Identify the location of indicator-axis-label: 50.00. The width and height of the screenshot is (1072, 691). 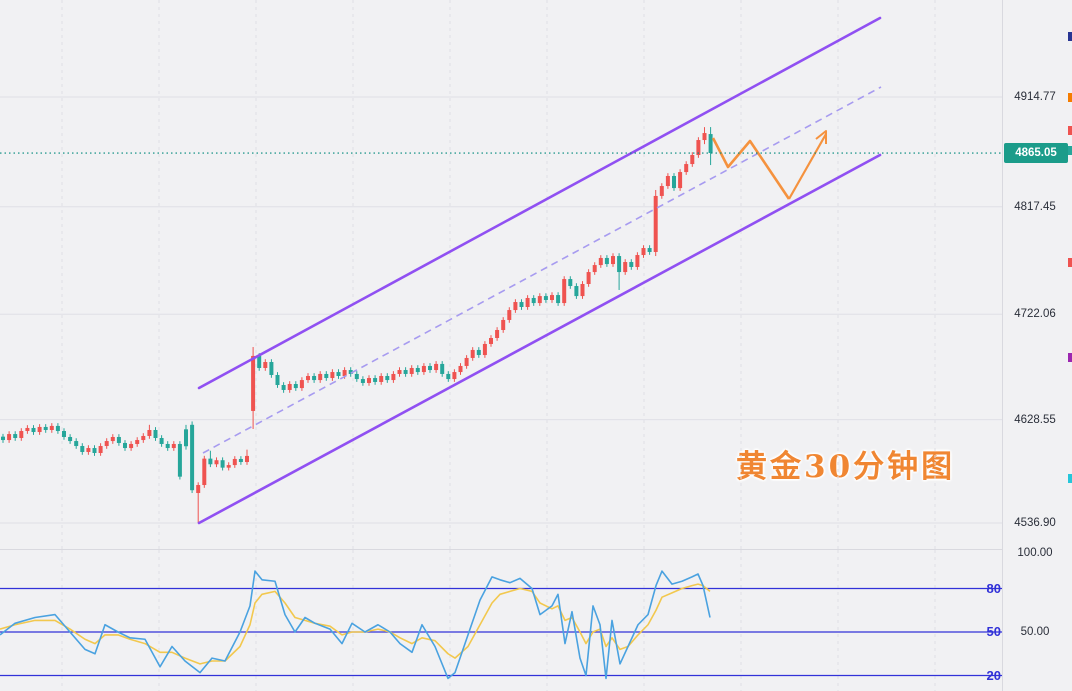
(1035, 632).